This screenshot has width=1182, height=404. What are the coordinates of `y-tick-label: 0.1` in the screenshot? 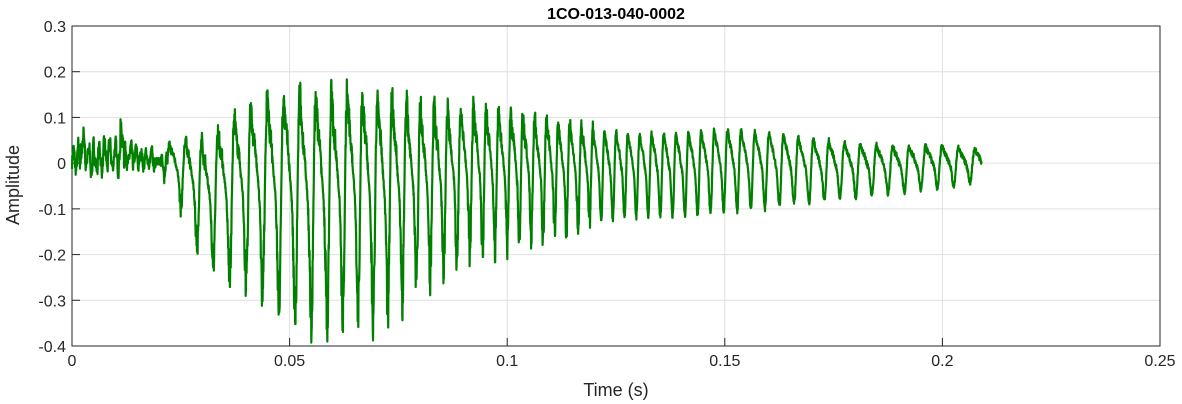 It's located at (55, 118).